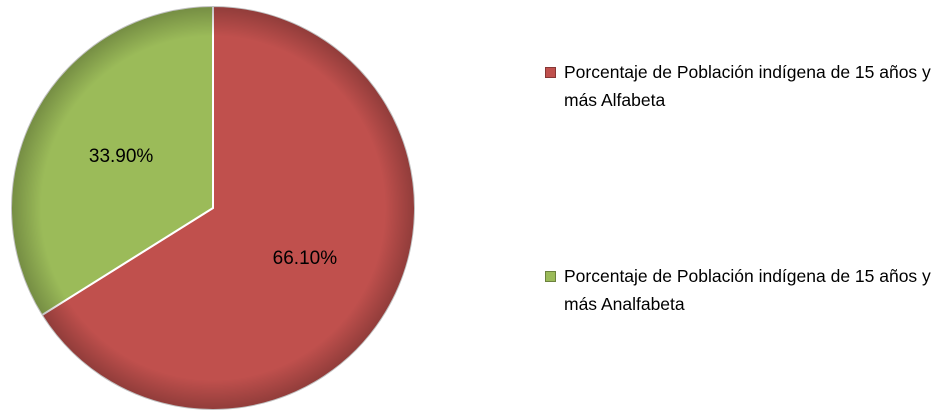 This screenshot has height=413, width=933. I want to click on data-label: 66.10%, so click(305, 258).